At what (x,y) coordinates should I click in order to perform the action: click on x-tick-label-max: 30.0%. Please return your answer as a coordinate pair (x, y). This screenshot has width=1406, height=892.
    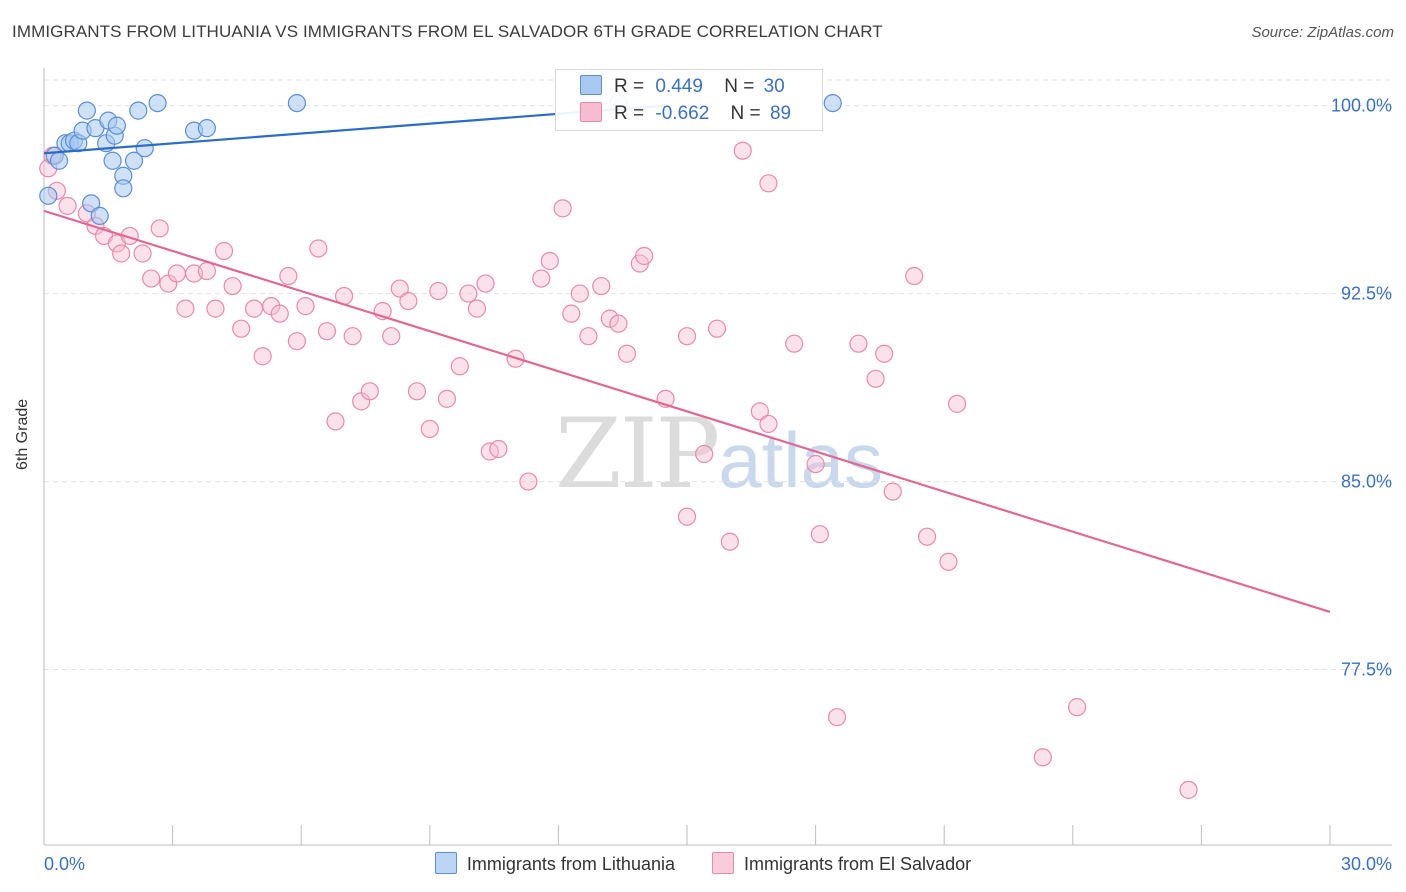
    Looking at the image, I should click on (1366, 864).